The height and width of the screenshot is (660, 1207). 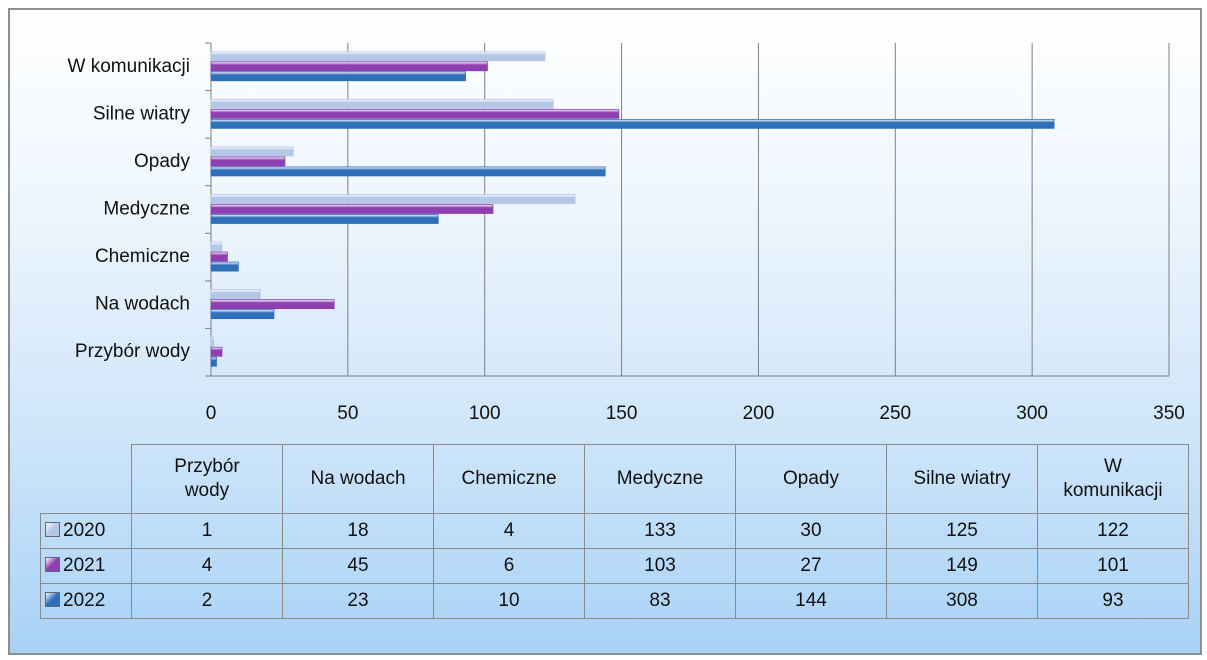 I want to click on header-label: Przybór wody, so click(x=207, y=478).